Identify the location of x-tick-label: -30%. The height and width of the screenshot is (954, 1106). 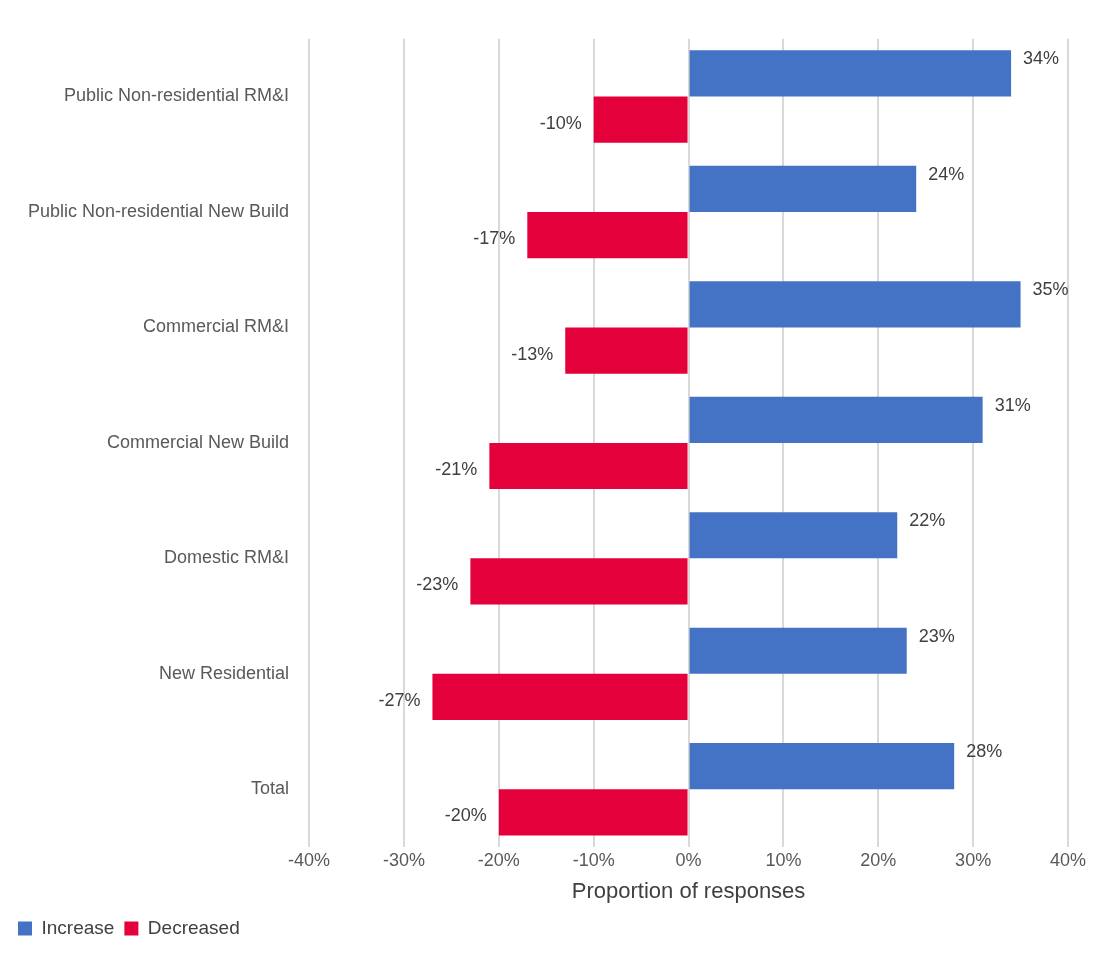
(403, 859).